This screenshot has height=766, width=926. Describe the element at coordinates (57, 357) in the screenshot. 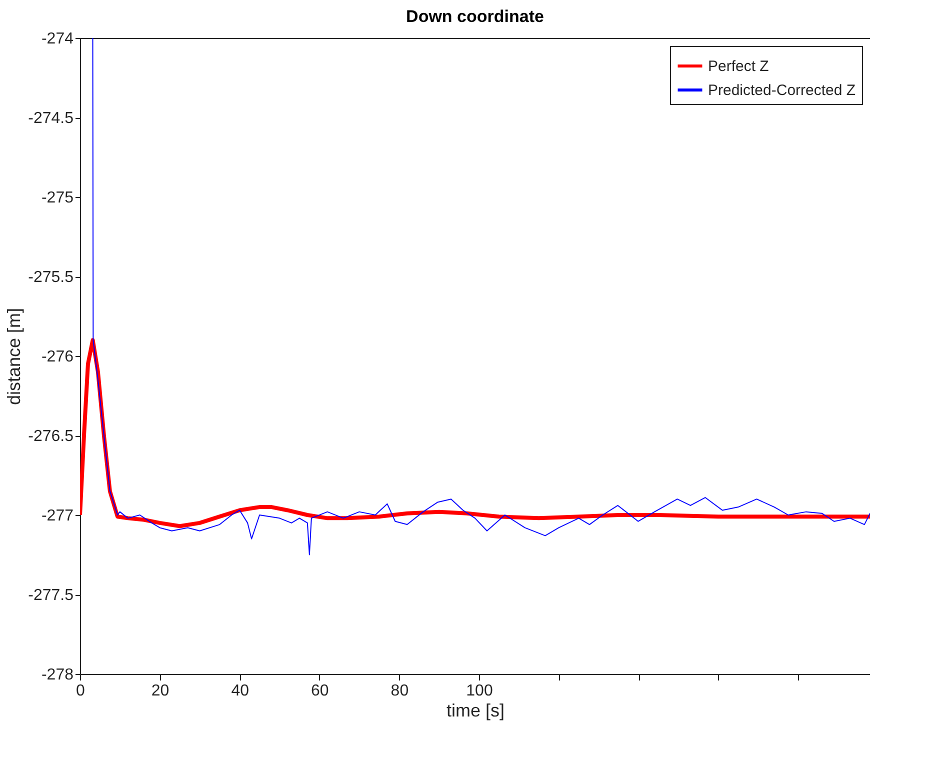

I see `y-tick-label: -276` at that location.